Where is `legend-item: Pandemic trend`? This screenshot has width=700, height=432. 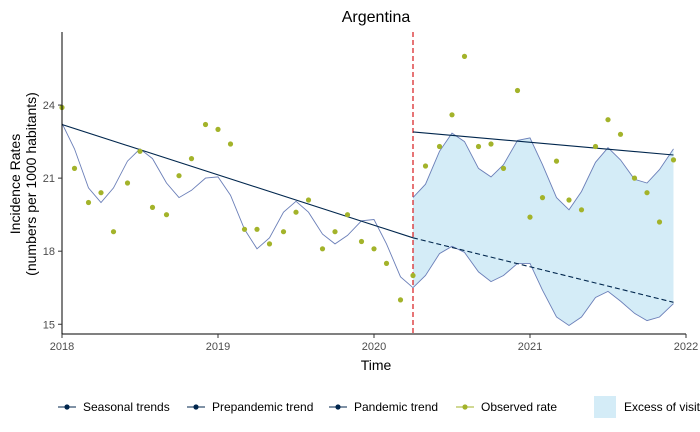 legend-item: Pandemic trend is located at coordinates (383, 407).